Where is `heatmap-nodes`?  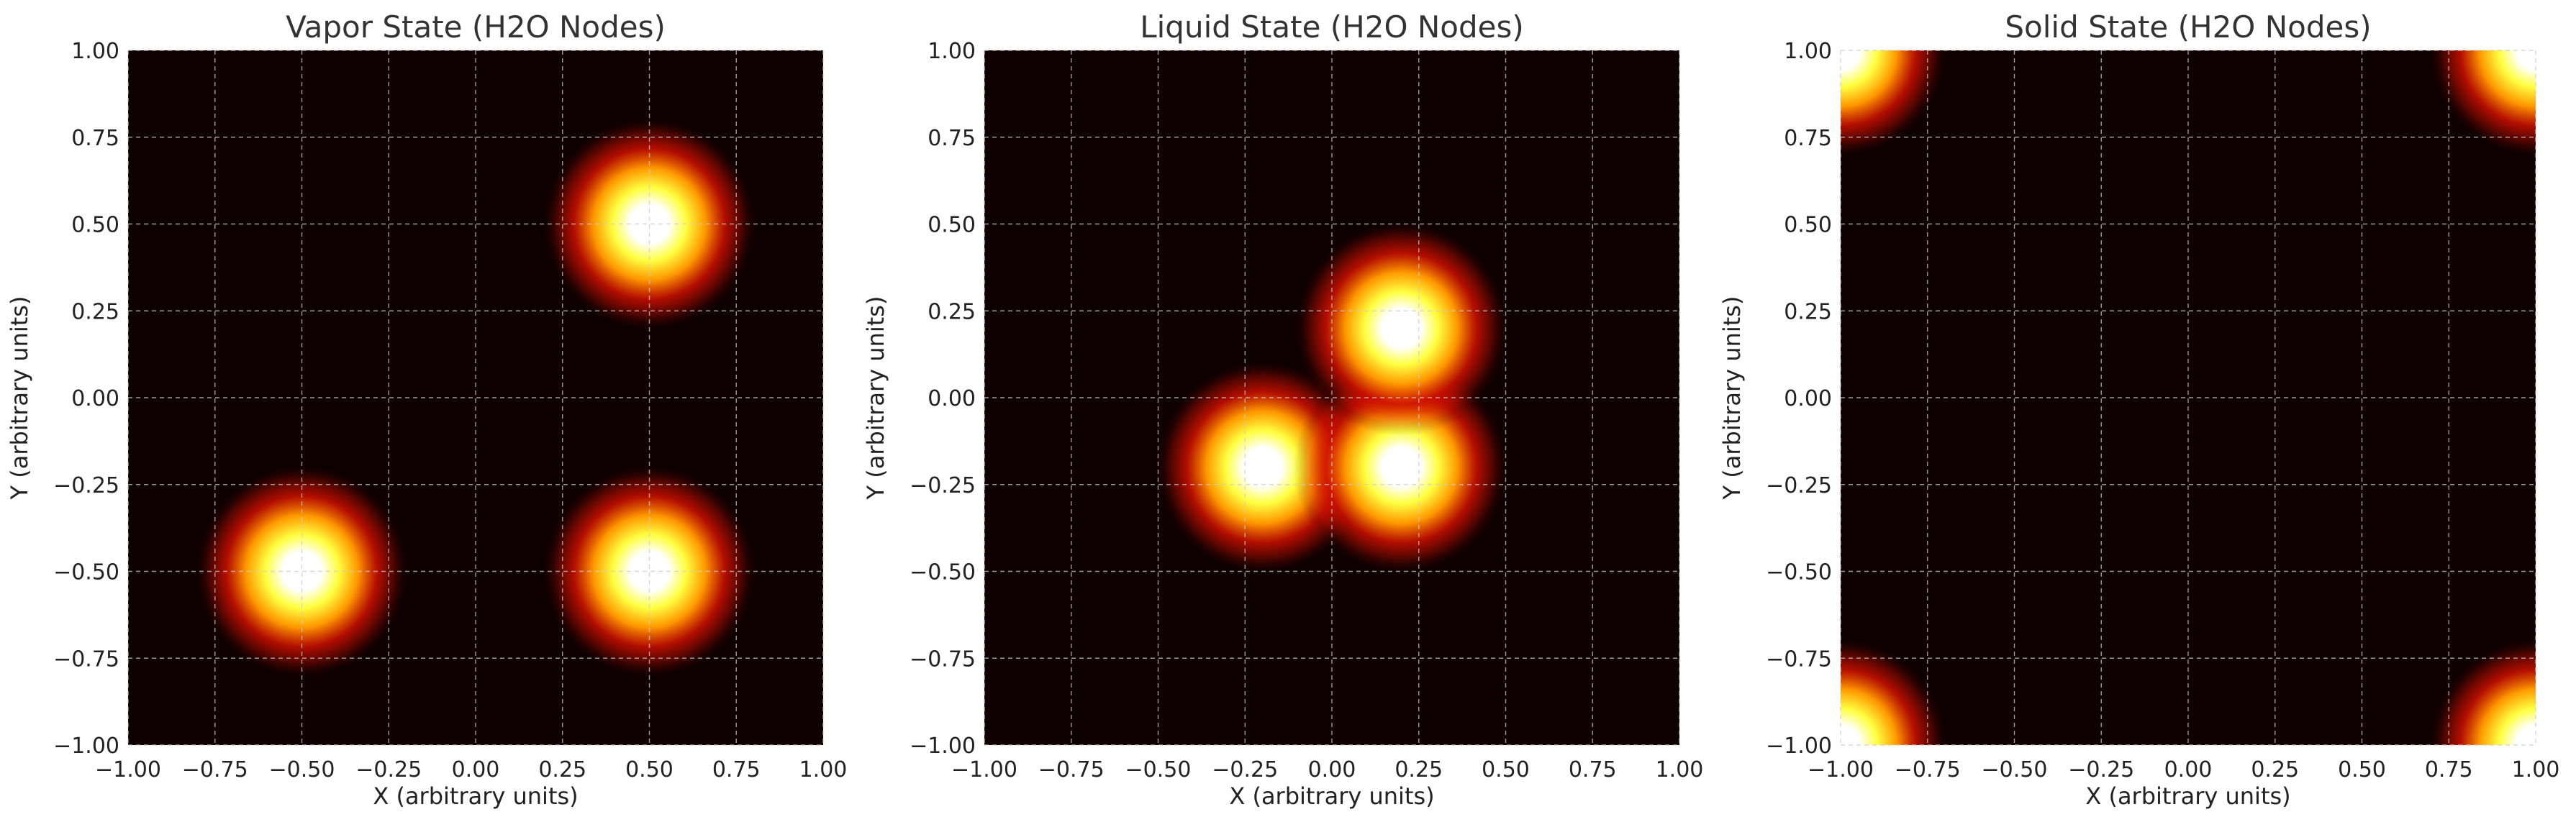 heatmap-nodes is located at coordinates (1332, 397).